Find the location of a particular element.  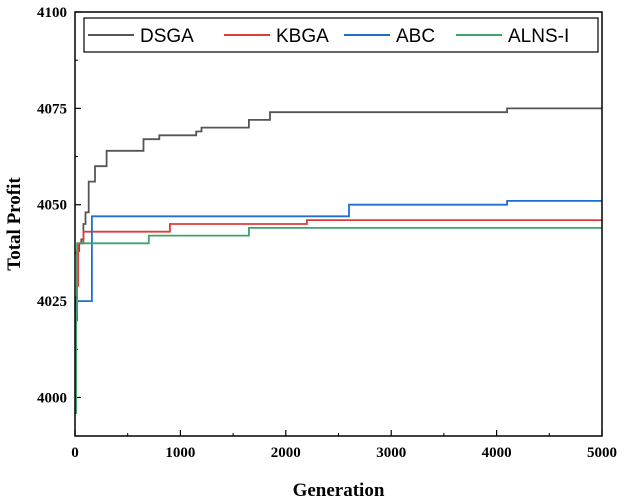

x-tick-label: 5000 is located at coordinates (602, 453).